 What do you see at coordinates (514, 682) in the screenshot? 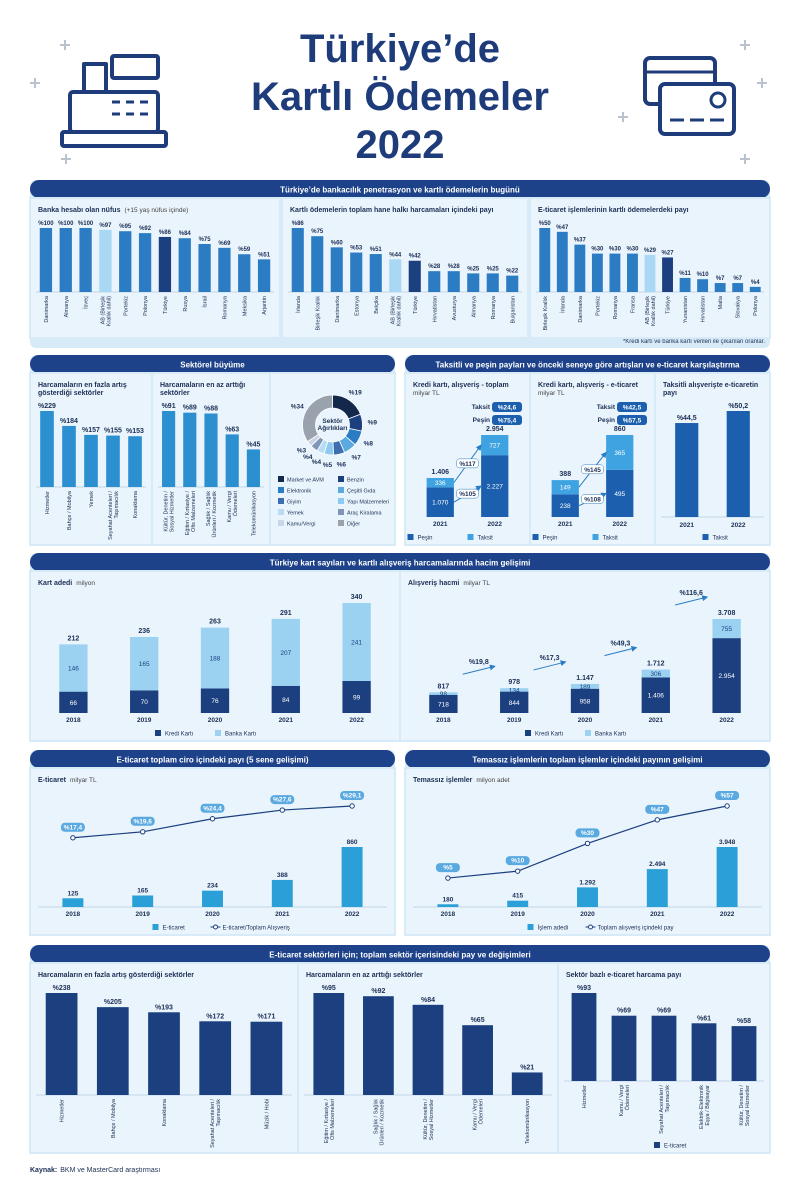
I see `total-label: 978` at bounding box center [514, 682].